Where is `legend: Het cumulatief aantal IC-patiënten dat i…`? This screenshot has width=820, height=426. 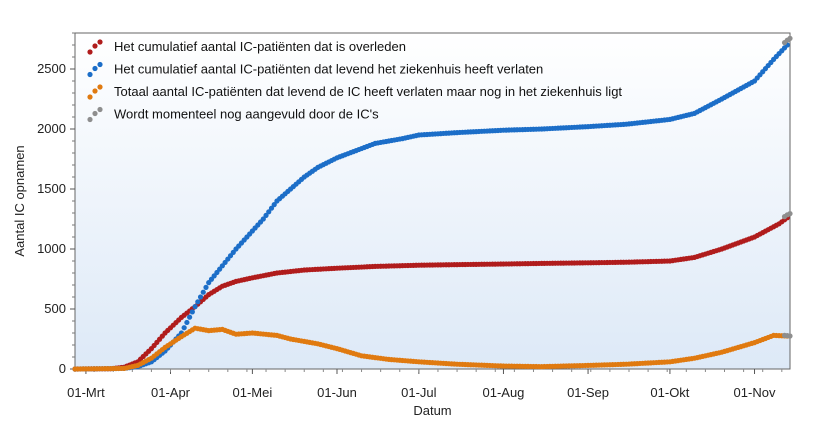
legend: Het cumulatief aantal IC-patiënten dat i… is located at coordinates (354, 81).